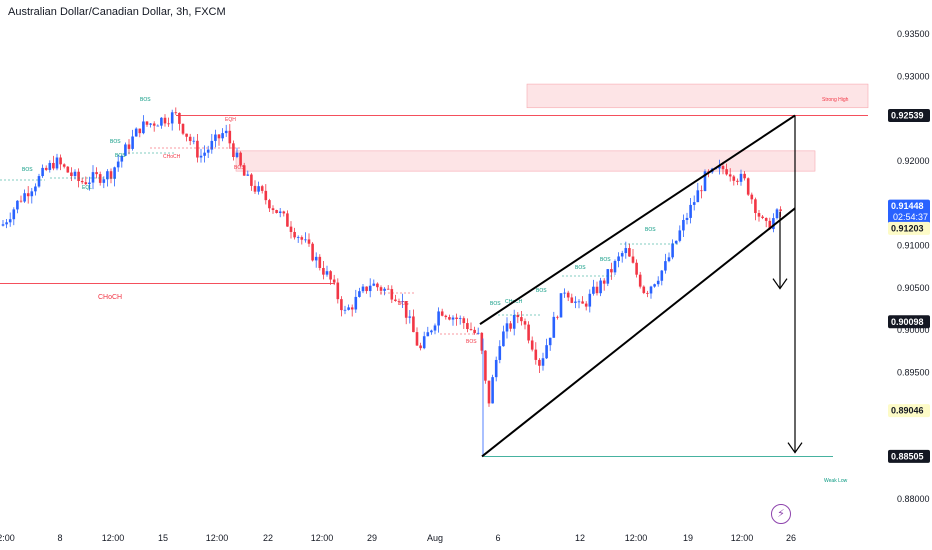  Describe the element at coordinates (780, 284) in the screenshot. I see `projection-arrow-short-head` at that location.